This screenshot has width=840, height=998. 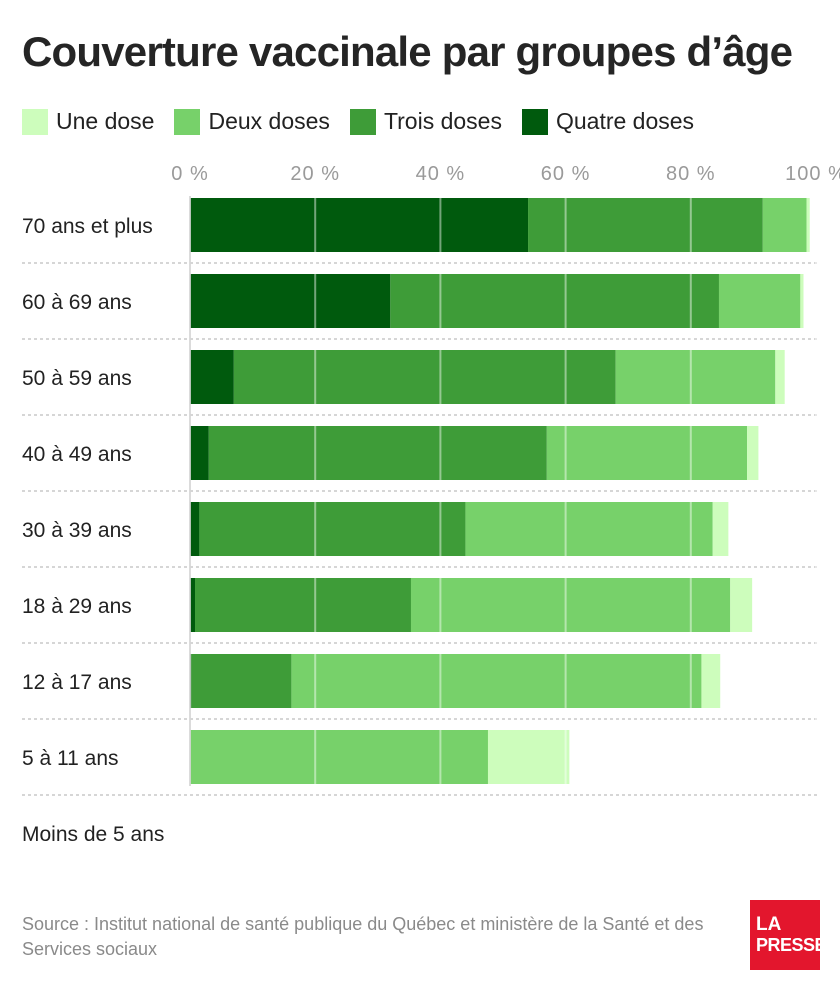 I want to click on category-label: 50 à 59 ans, so click(x=77, y=378).